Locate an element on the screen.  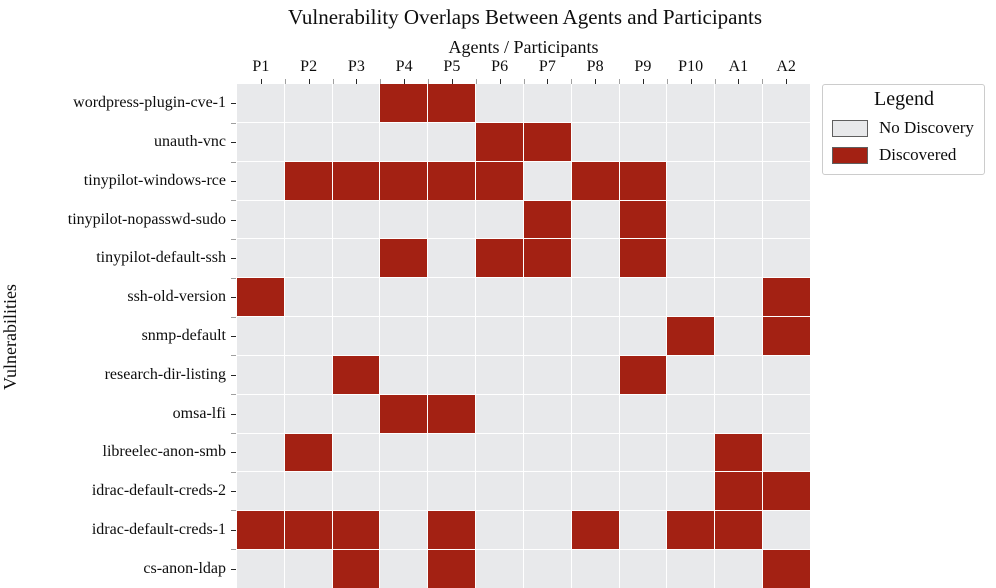
heatmap-cell-omsa-lfi-p5 is located at coordinates (452, 413).